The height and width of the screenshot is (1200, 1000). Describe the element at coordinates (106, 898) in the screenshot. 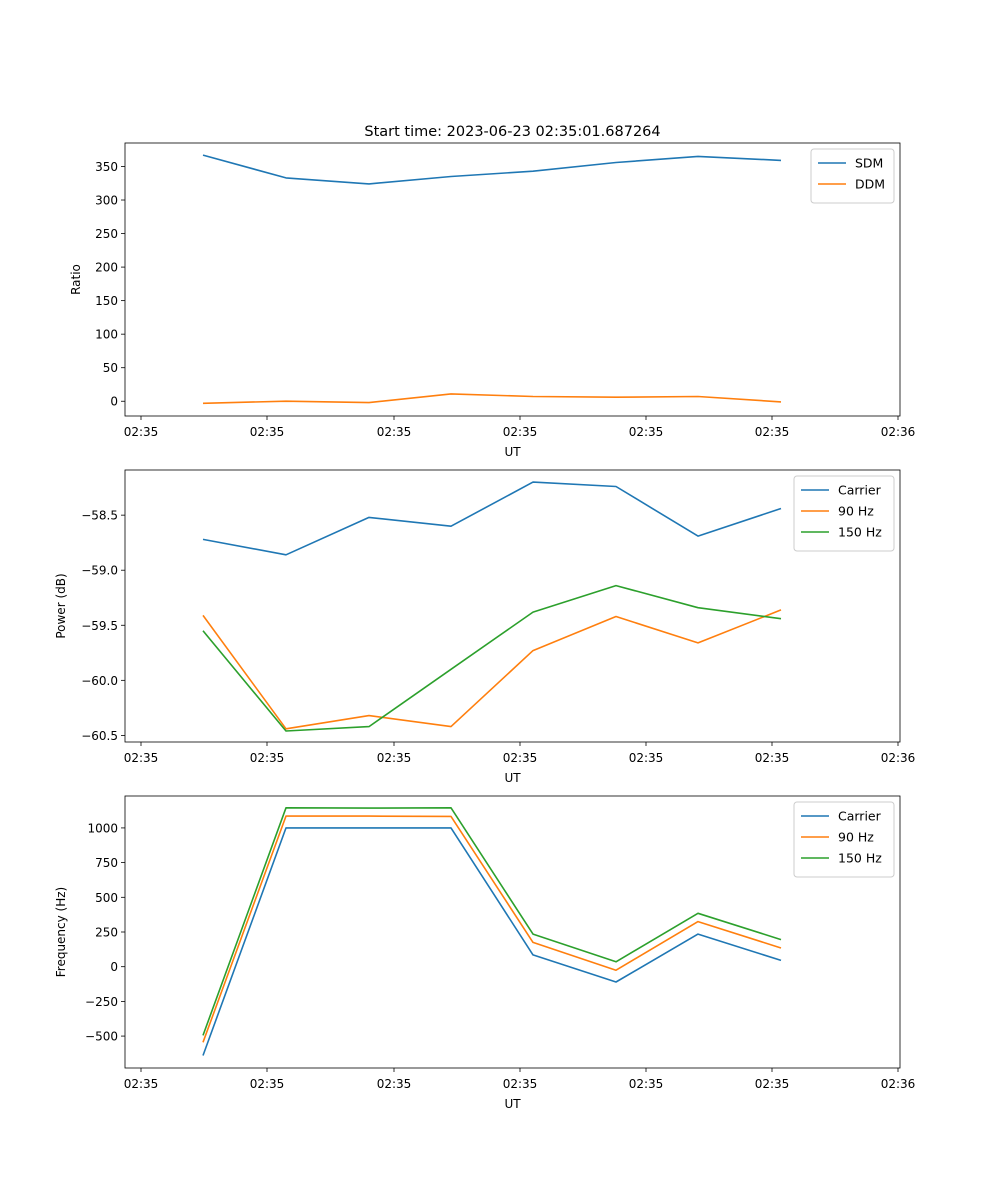

I see `y-tick-label: 500` at that location.